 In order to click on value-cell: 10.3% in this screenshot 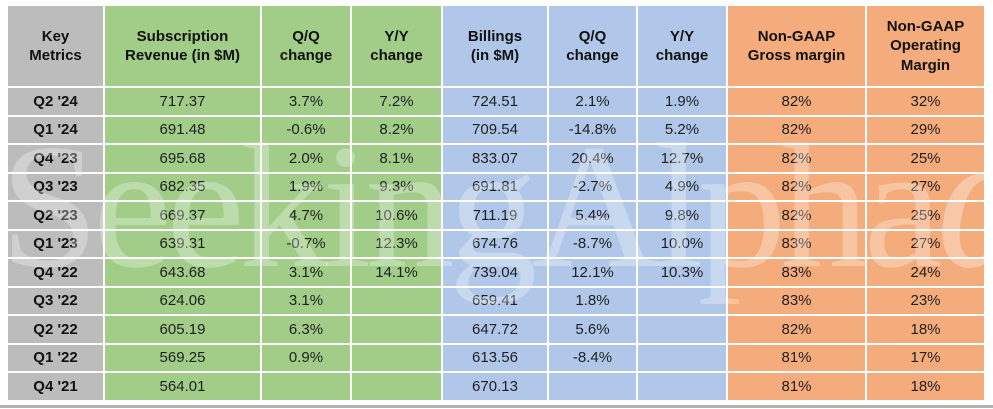, I will do `click(682, 272)`.